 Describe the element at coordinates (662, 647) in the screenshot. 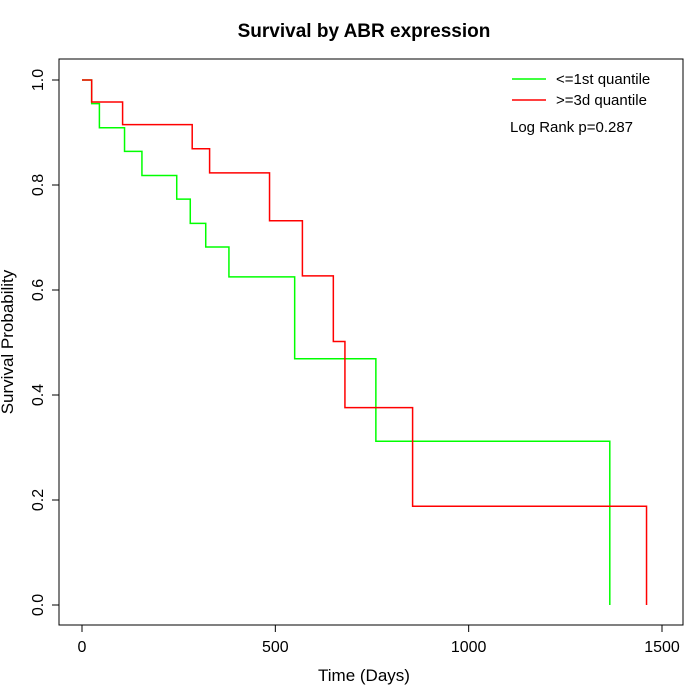

I see `x-tick-label: 1500` at that location.